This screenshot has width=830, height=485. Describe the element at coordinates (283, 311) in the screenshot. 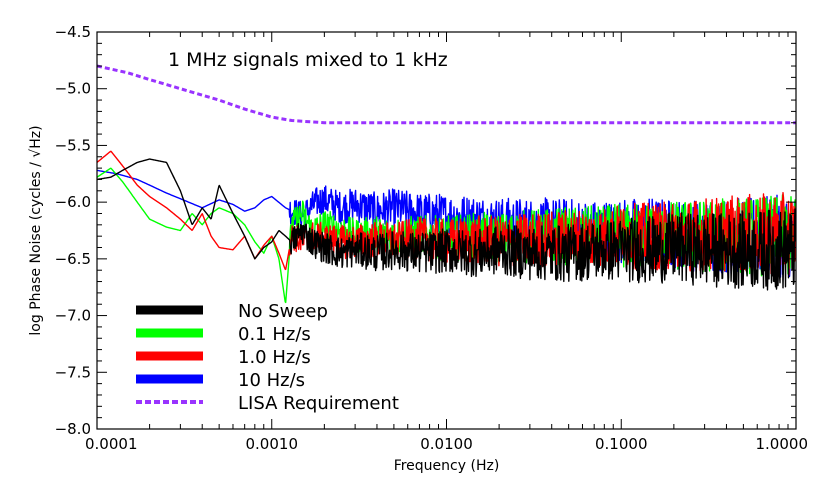

I see `legend-label: No Sweep` at that location.